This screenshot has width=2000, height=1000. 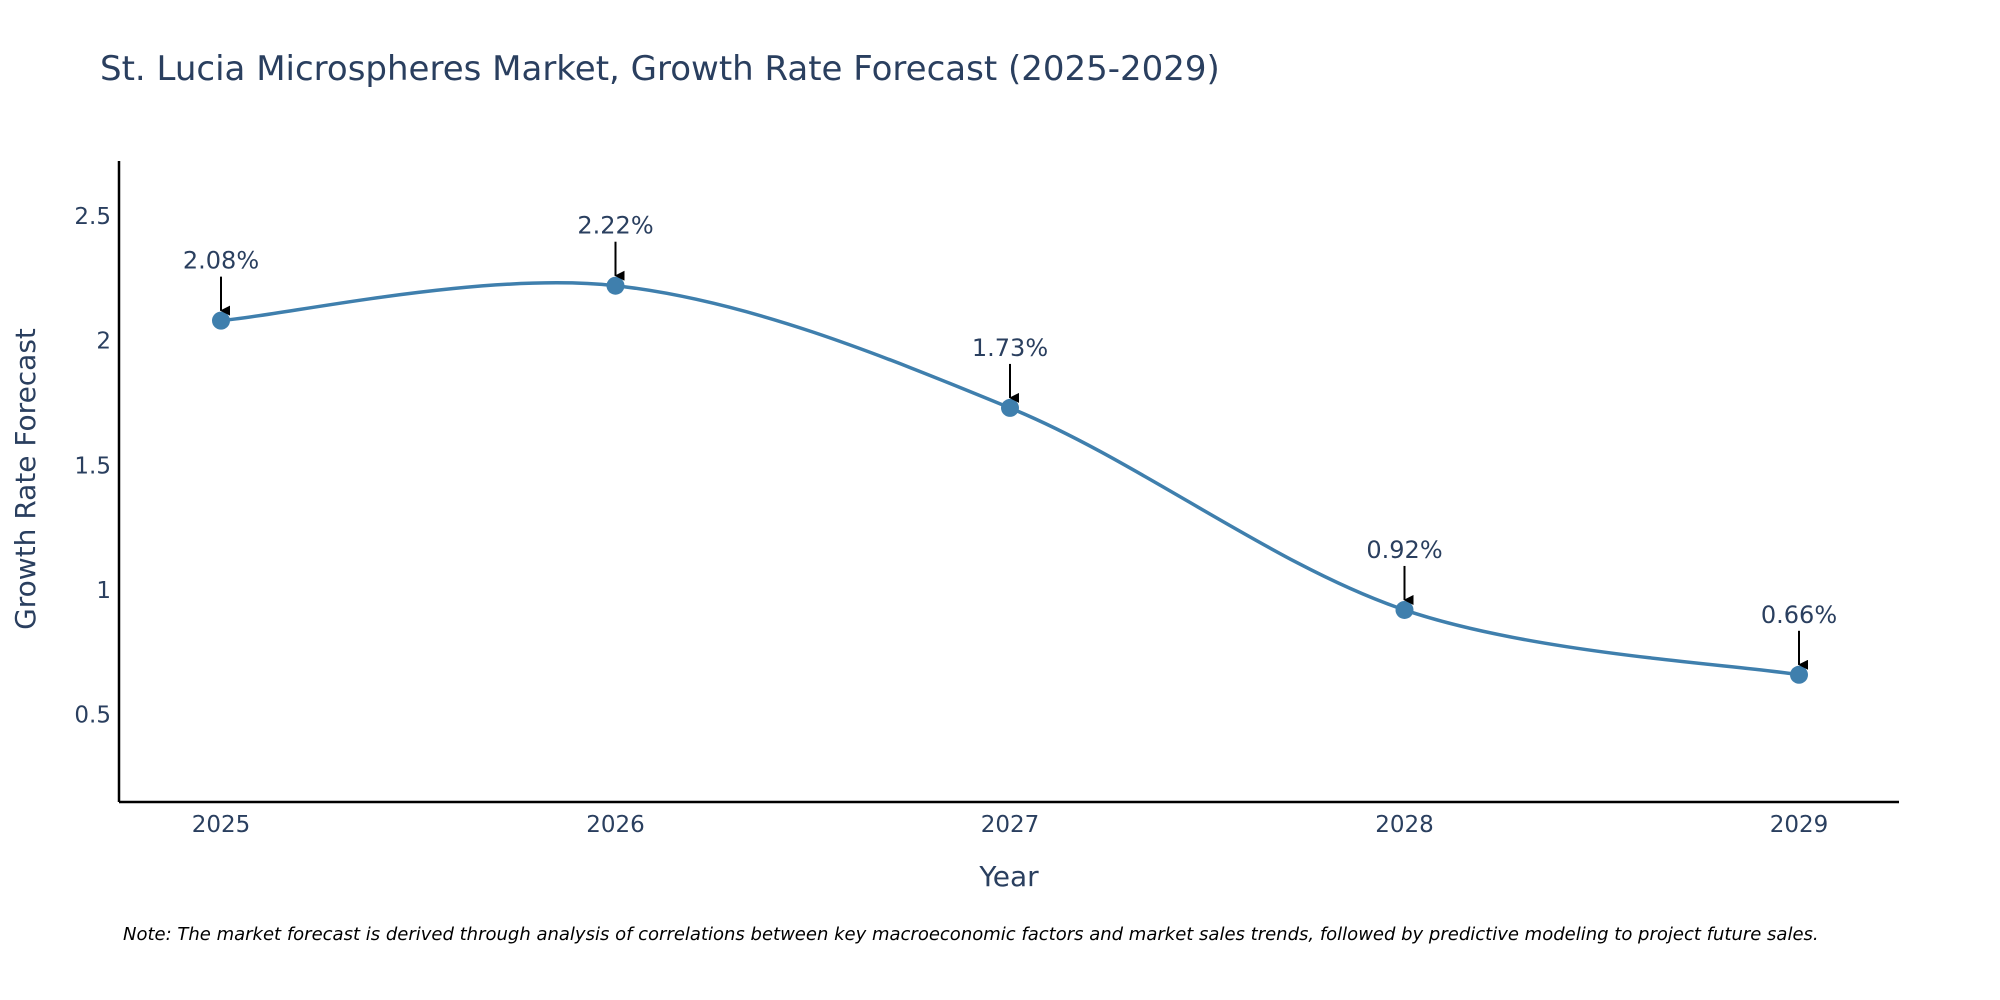 I want to click on data-label: 2.08%, so click(x=221, y=261).